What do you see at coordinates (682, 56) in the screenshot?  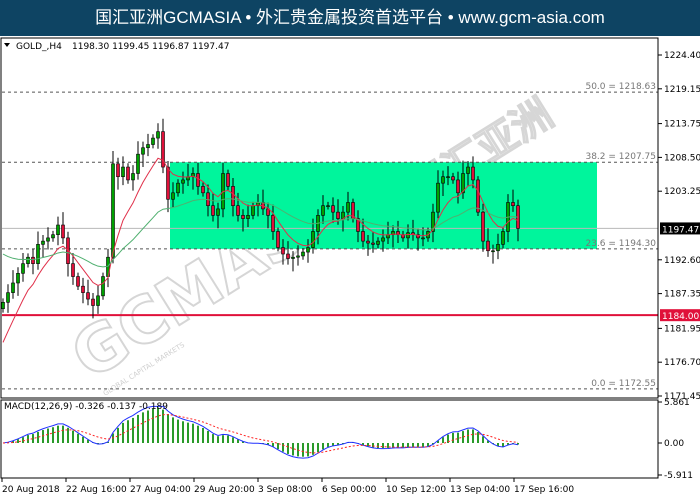 I see `y-tick-label: 1224.40` at bounding box center [682, 56].